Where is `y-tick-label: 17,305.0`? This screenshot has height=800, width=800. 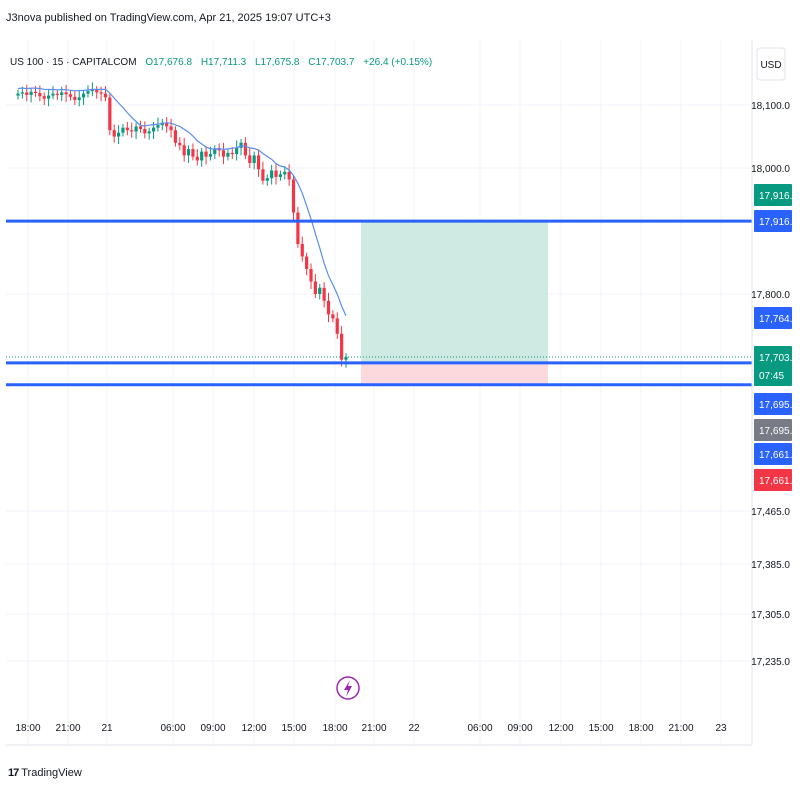 y-tick-label: 17,305.0 is located at coordinates (770, 615).